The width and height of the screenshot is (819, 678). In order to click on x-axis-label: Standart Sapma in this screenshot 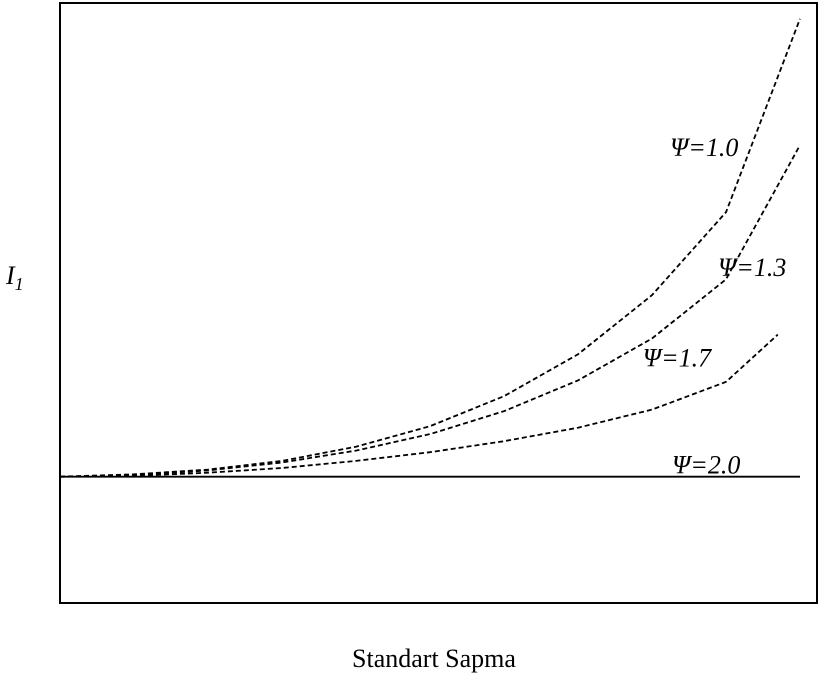, I will do `click(434, 658)`.